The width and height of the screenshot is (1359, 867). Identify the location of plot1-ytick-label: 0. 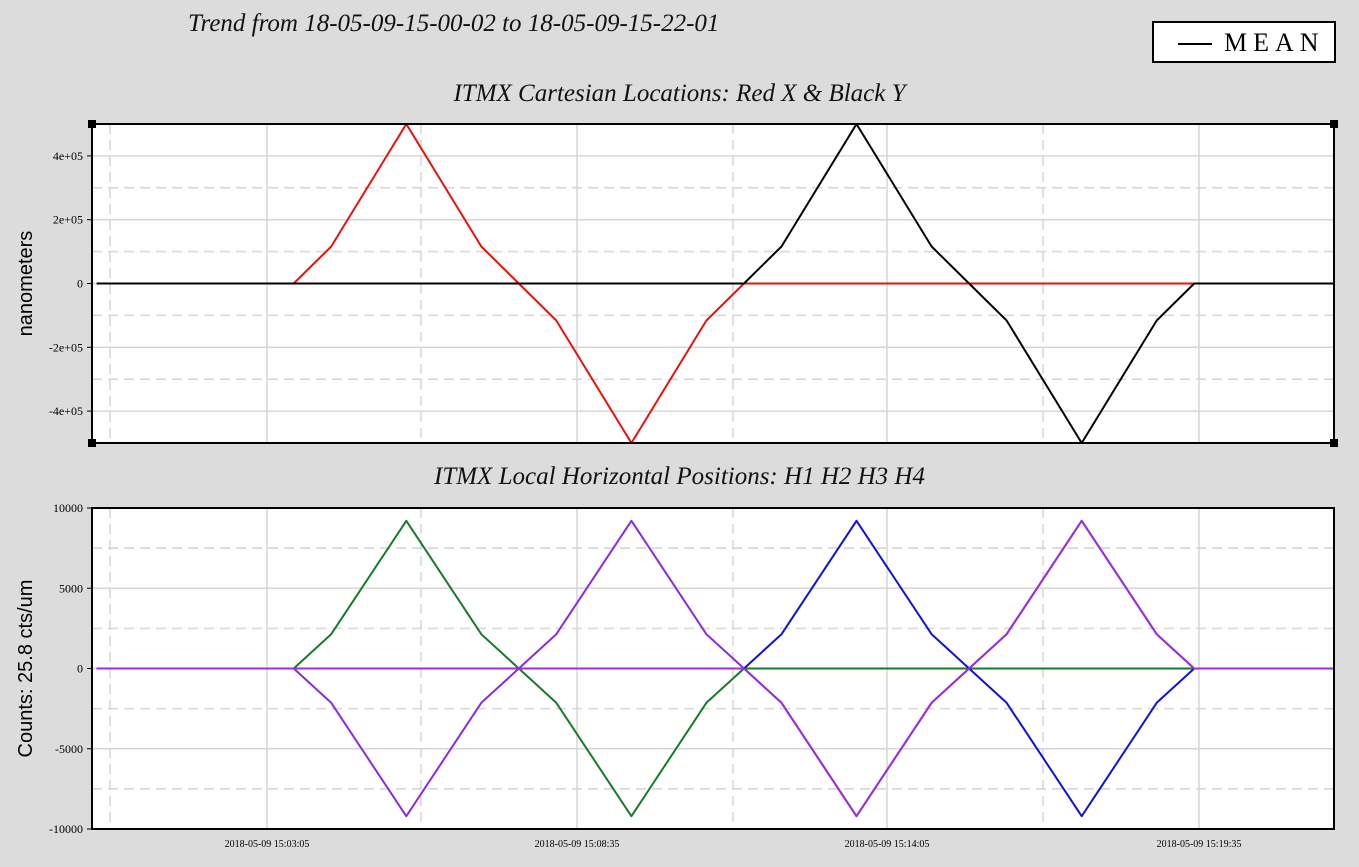
(80, 284).